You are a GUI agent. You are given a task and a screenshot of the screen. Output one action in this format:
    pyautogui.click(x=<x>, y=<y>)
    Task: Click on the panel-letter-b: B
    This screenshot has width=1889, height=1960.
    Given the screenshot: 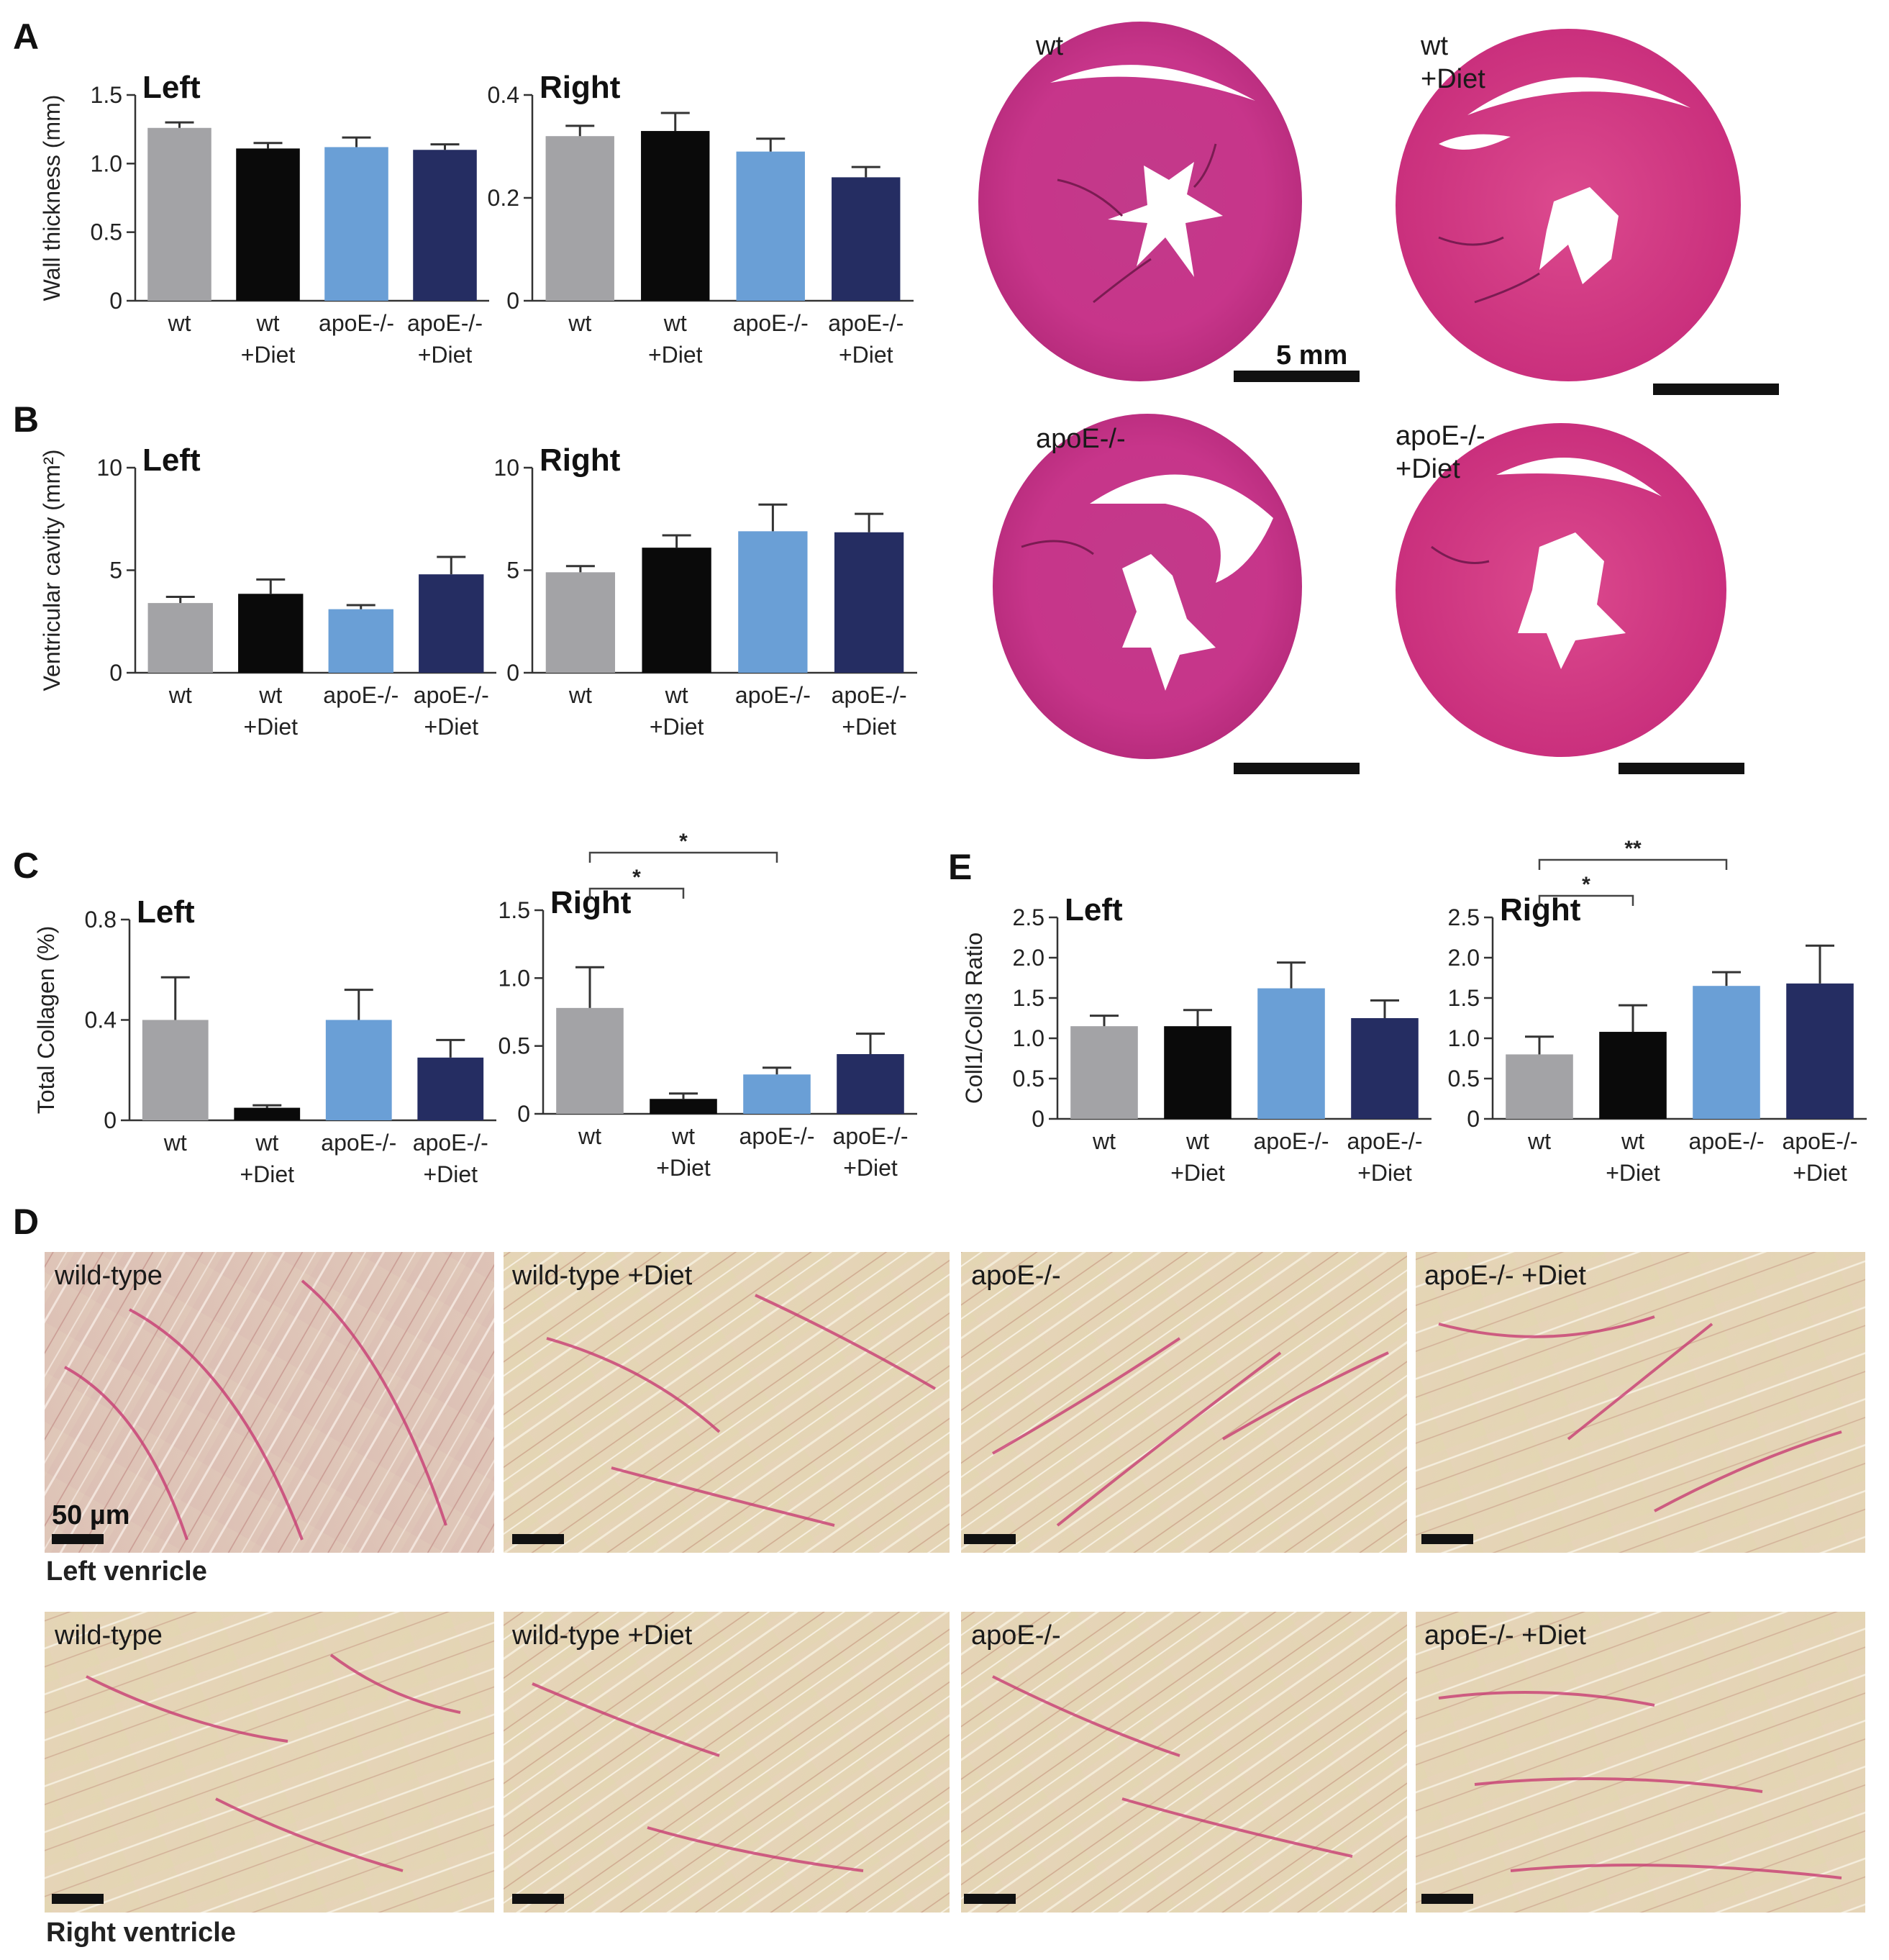 What is the action you would take?
    pyautogui.click(x=26, y=419)
    